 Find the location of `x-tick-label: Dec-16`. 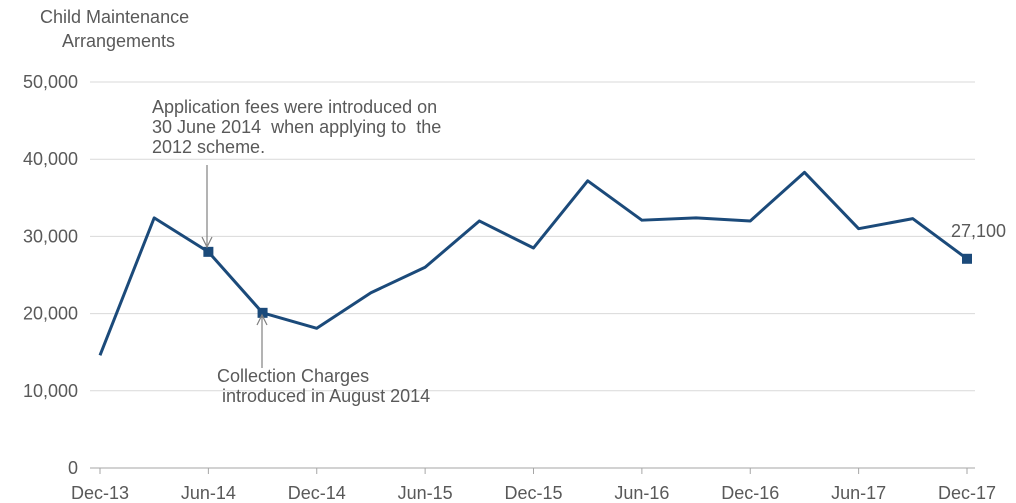

x-tick-label: Dec-16 is located at coordinates (750, 493).